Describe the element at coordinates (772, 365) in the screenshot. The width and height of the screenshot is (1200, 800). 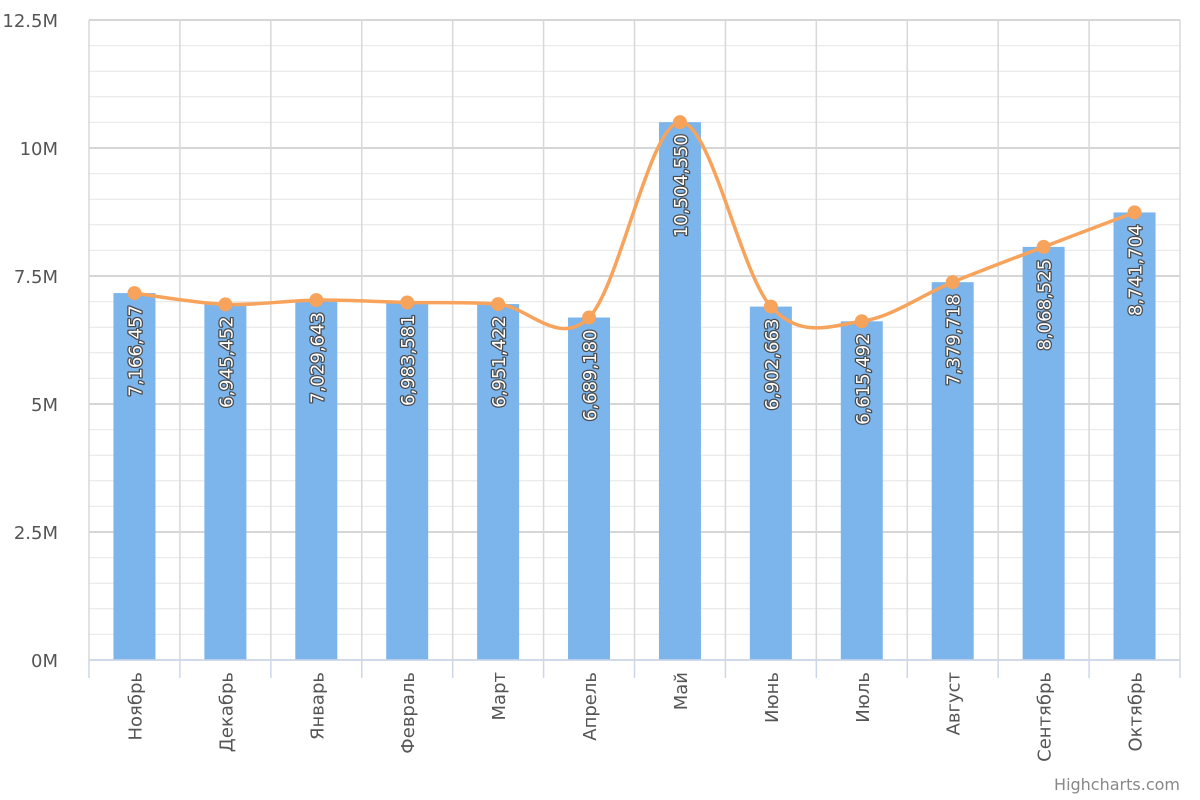
I see `data-label: 6,902,663` at that location.